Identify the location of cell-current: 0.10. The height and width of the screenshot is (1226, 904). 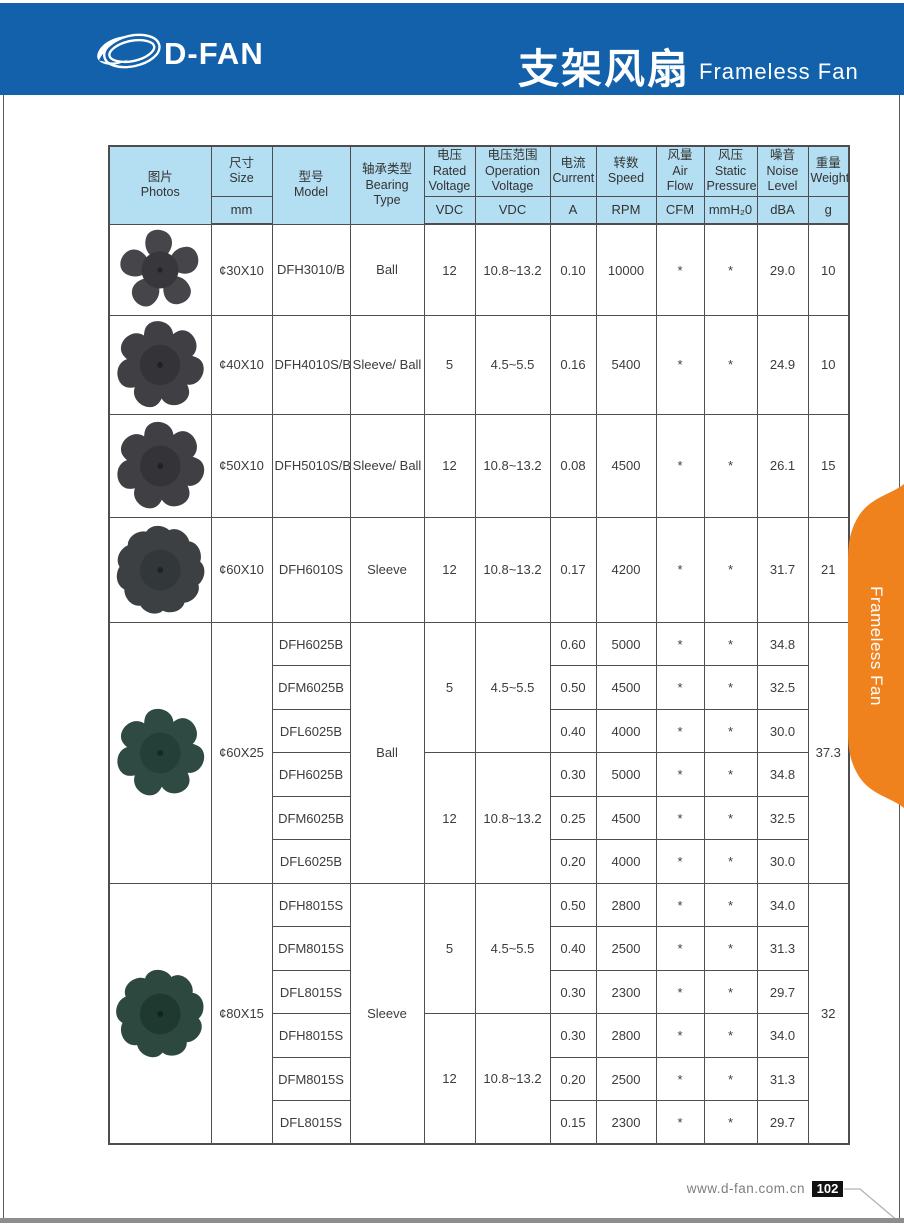
(573, 269).